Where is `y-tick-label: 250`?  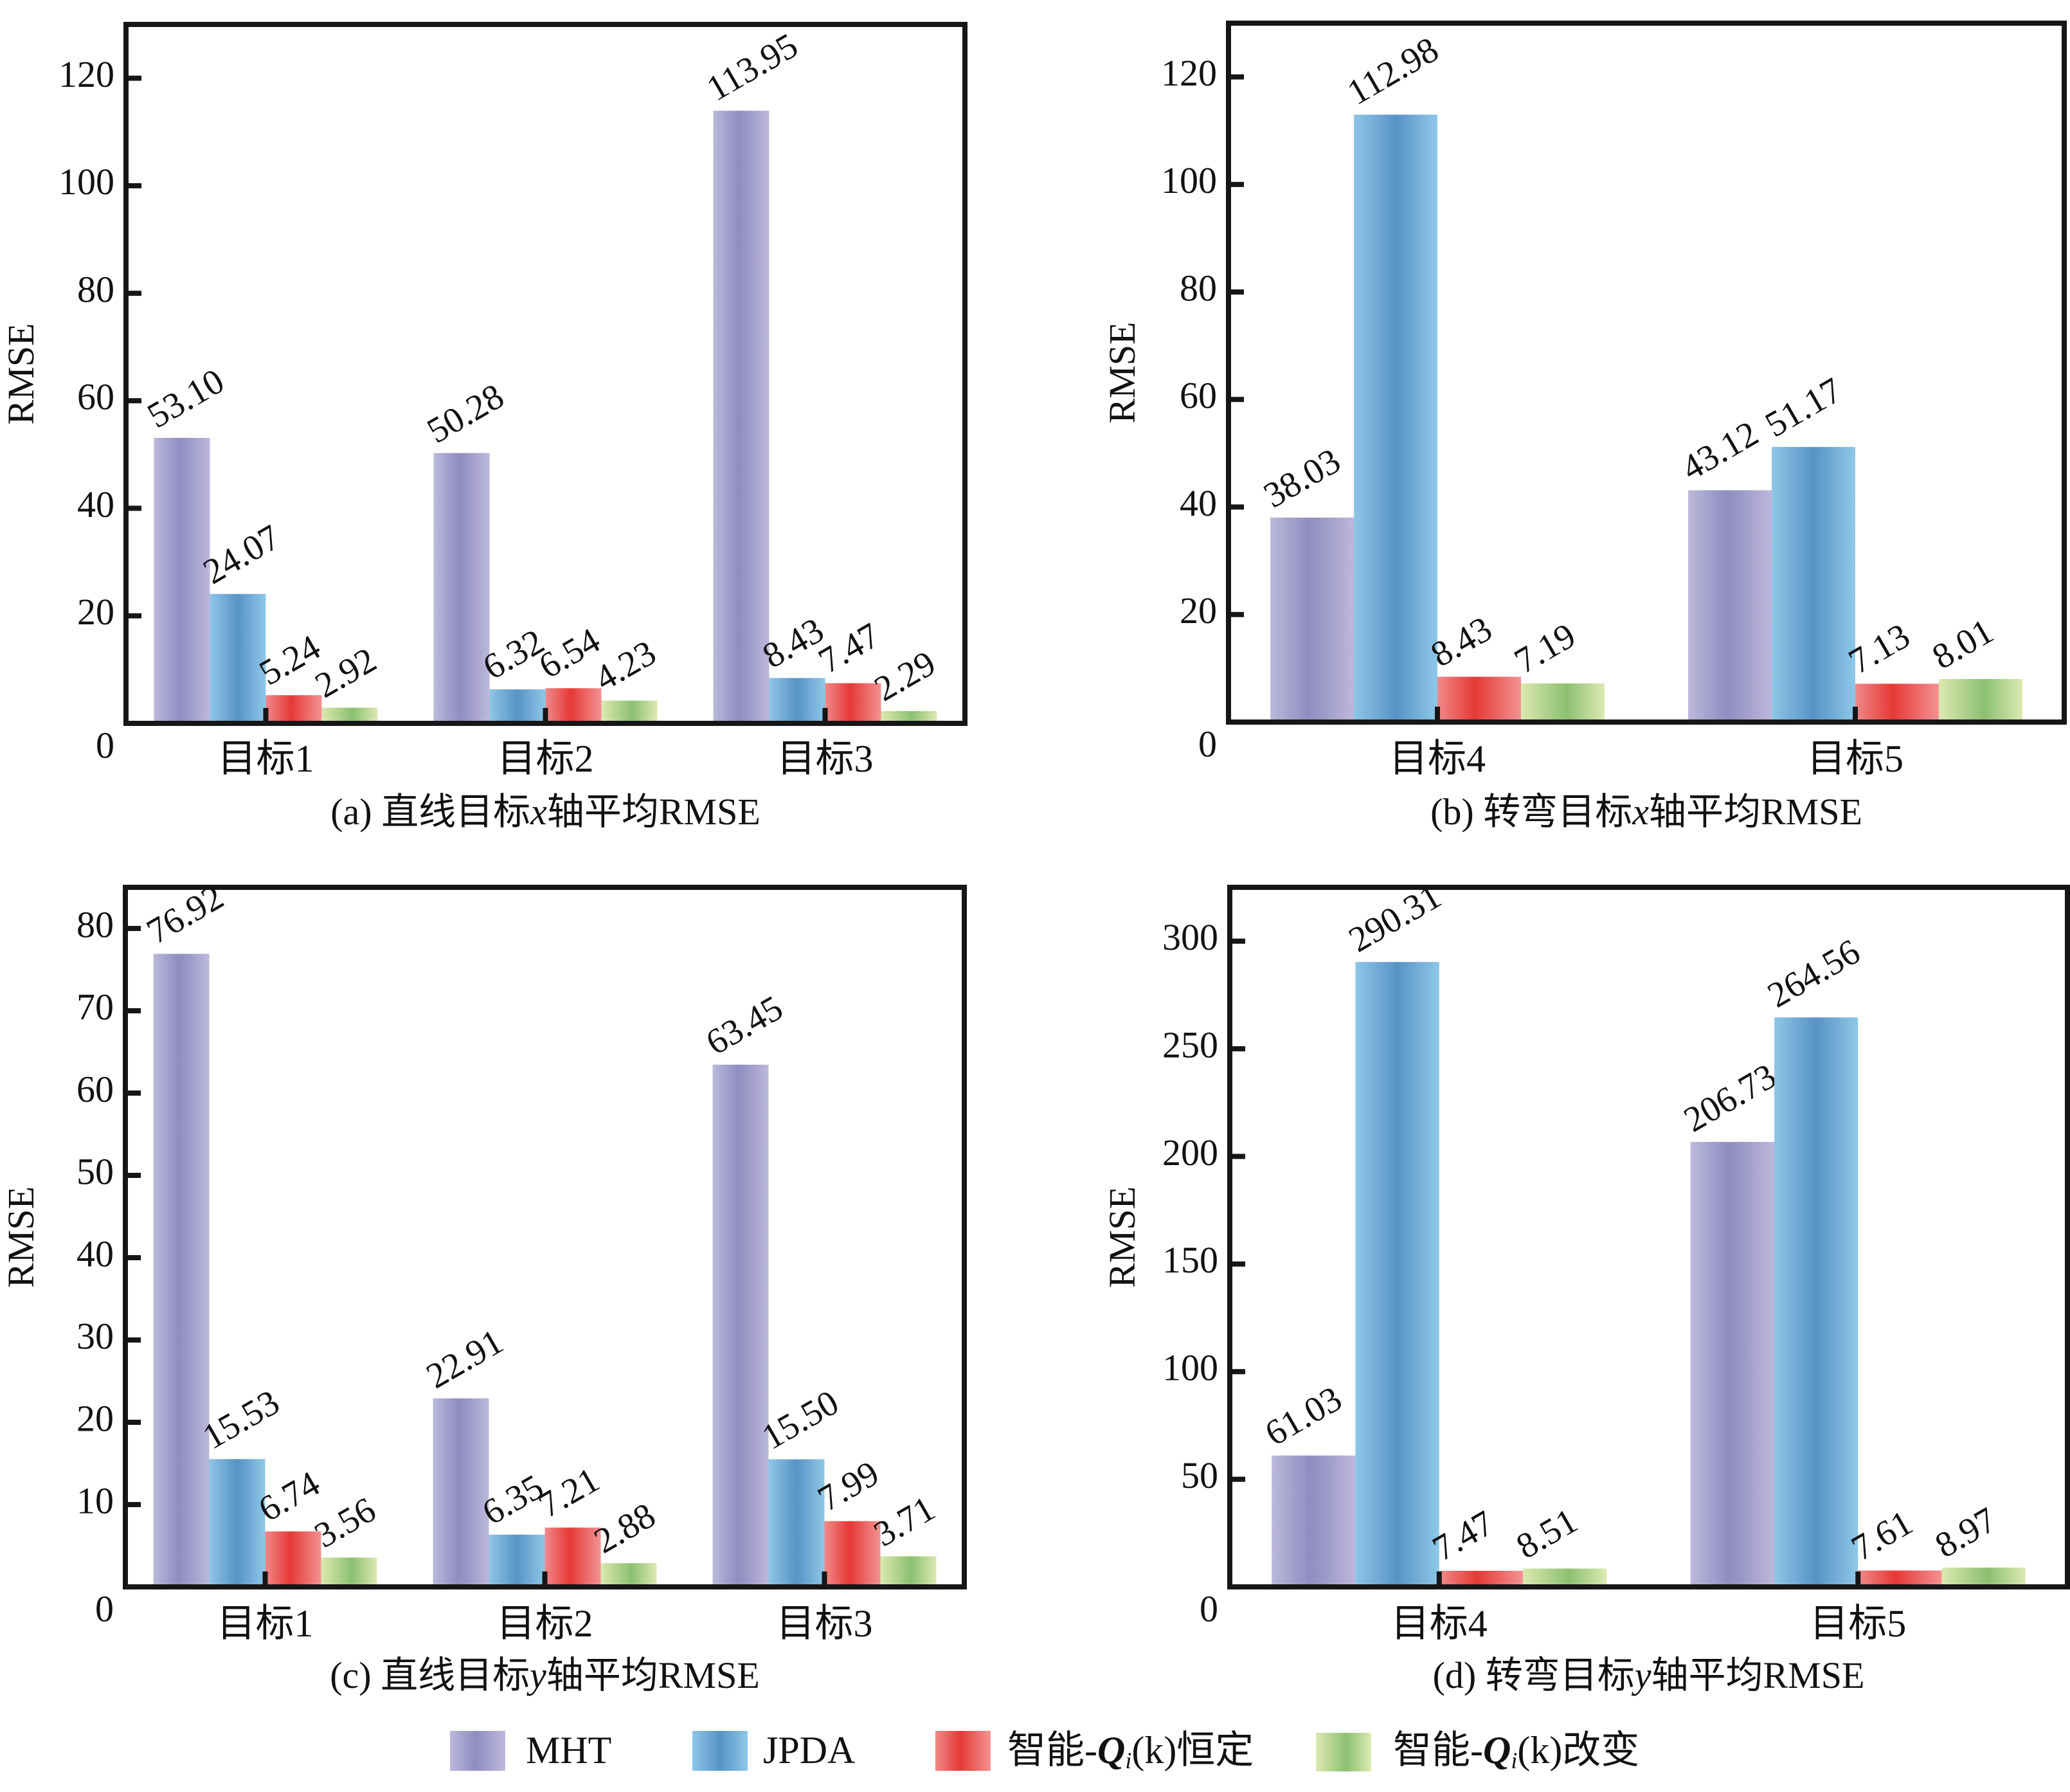 y-tick-label: 250 is located at coordinates (1190, 1045).